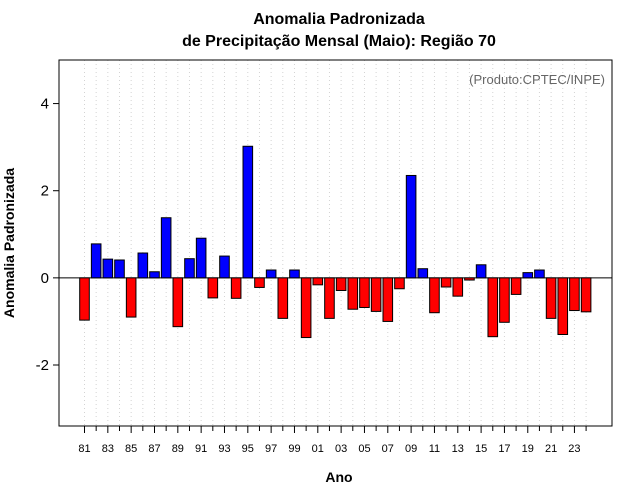 The image size is (640, 500). What do you see at coordinates (201, 449) in the screenshot?
I see `x-tick-label: 91` at bounding box center [201, 449].